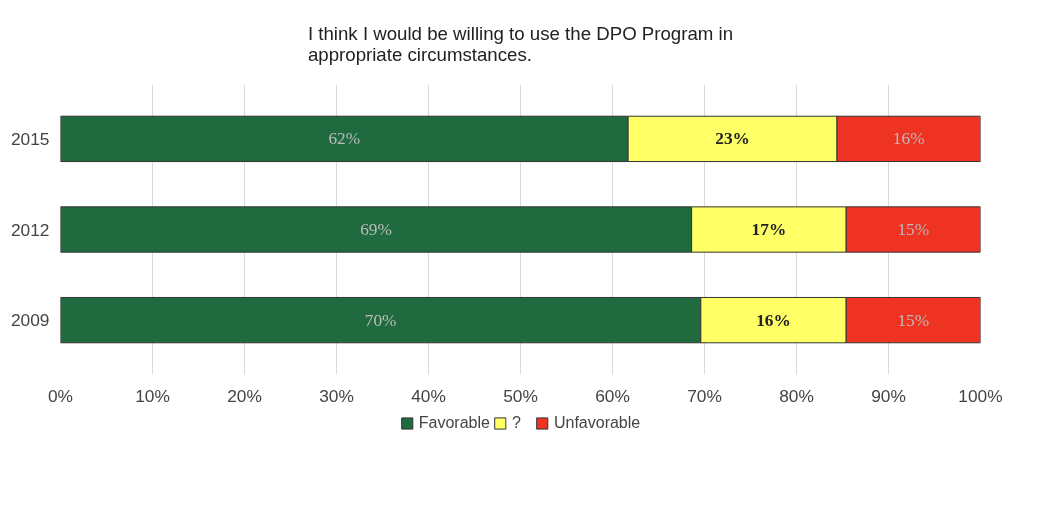 Image resolution: width=1040 pixels, height=520 pixels. Describe the element at coordinates (336, 395) in the screenshot. I see `x-tick-label: 30%` at that location.